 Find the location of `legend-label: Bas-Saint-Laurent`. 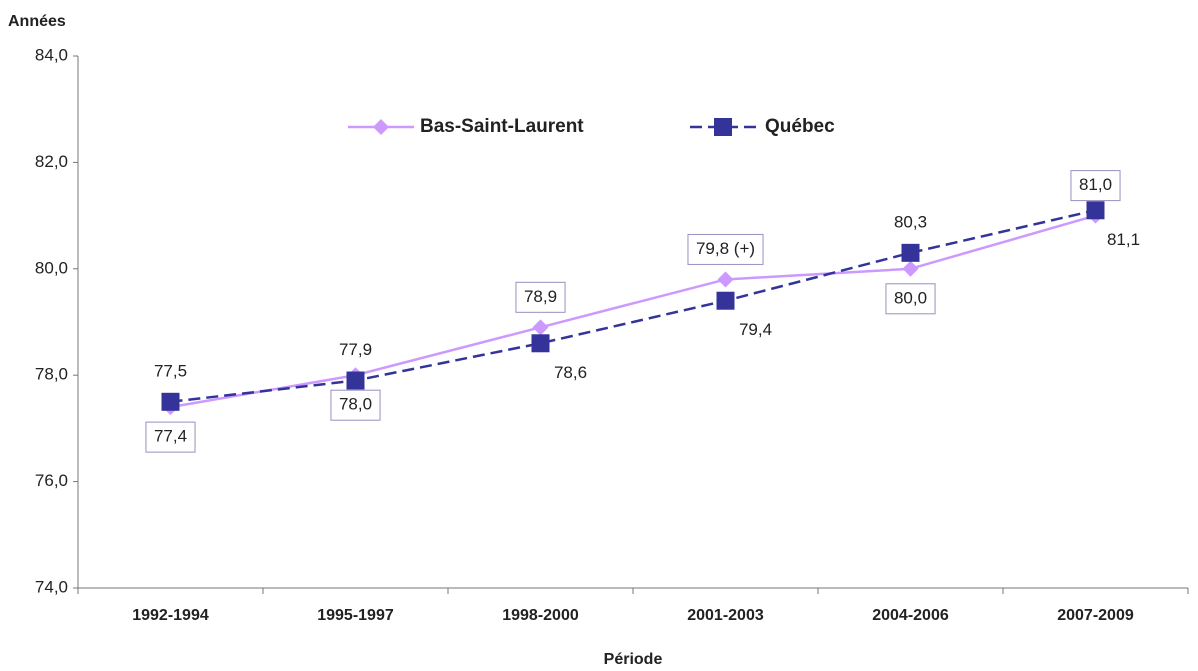

legend-label: Bas-Saint-Laurent is located at coordinates (502, 126).